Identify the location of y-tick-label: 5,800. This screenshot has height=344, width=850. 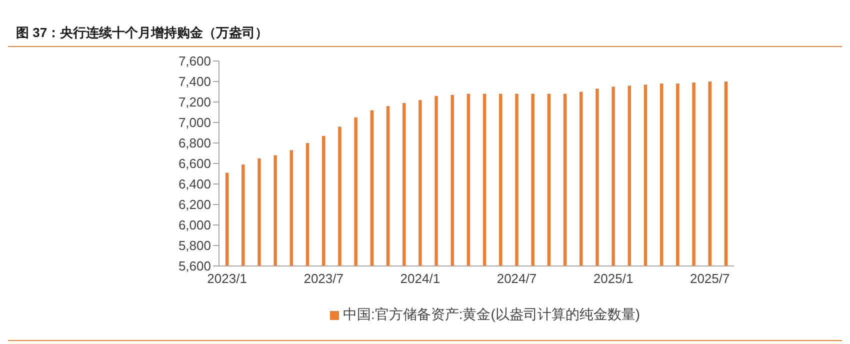
(194, 246).